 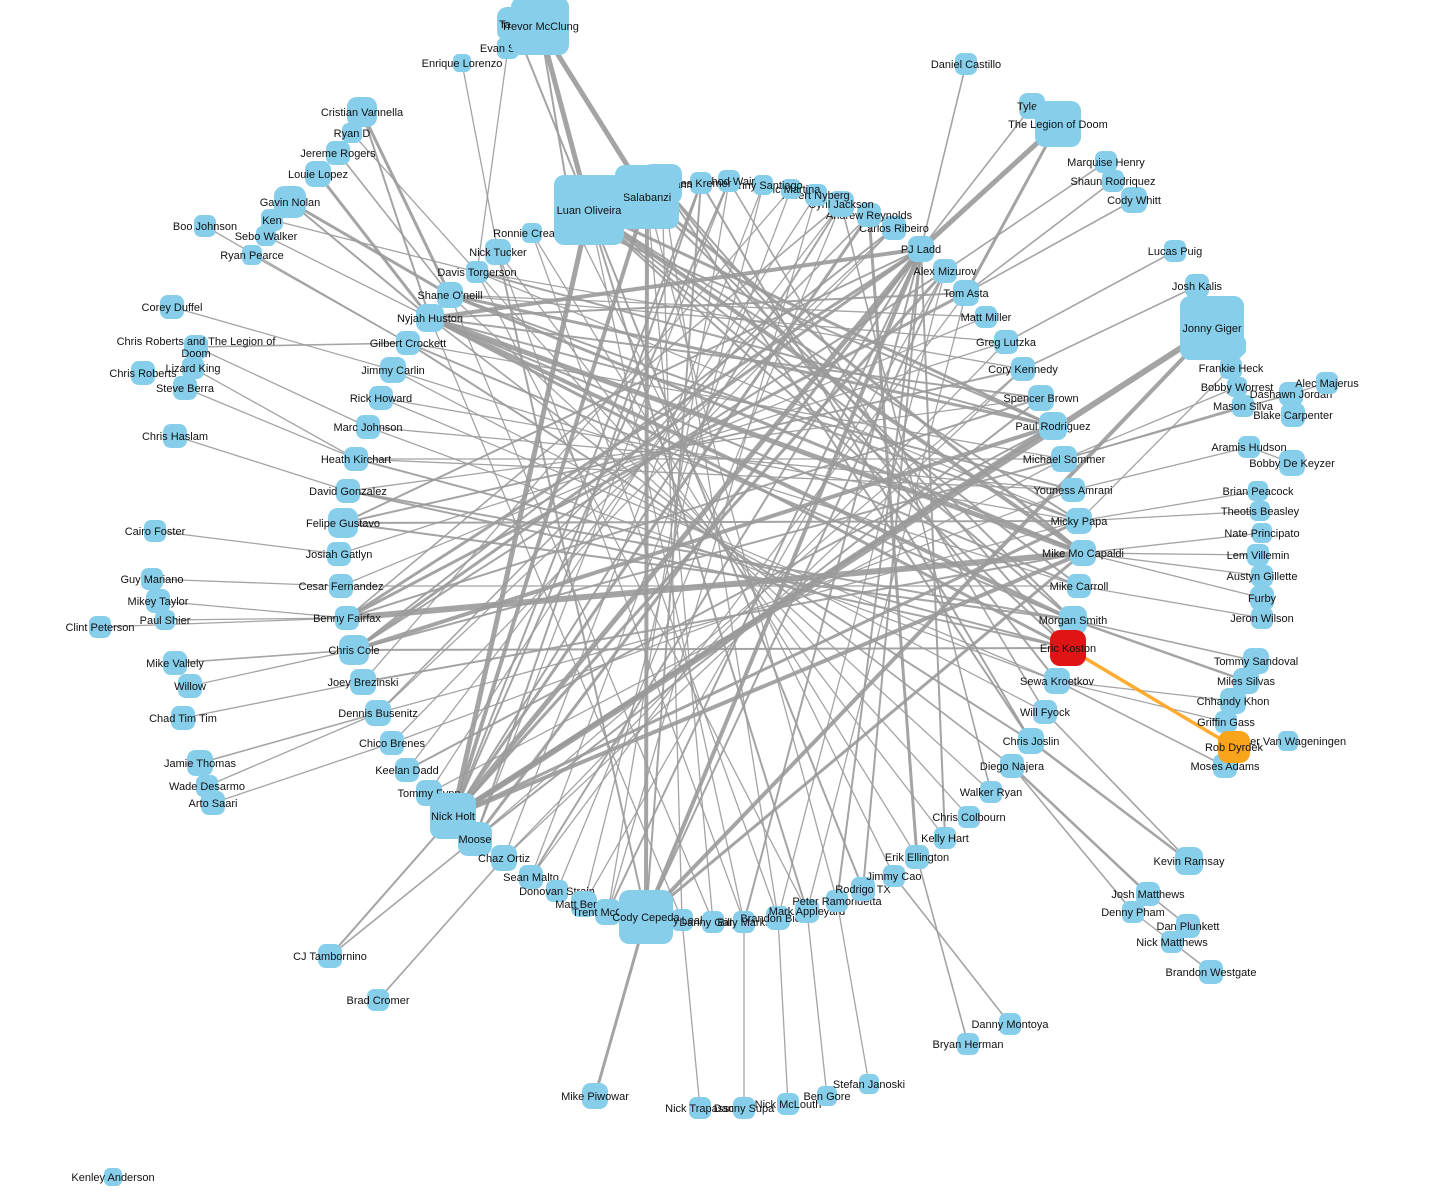 What do you see at coordinates (531, 877) in the screenshot?
I see `node-sean-malto` at bounding box center [531, 877].